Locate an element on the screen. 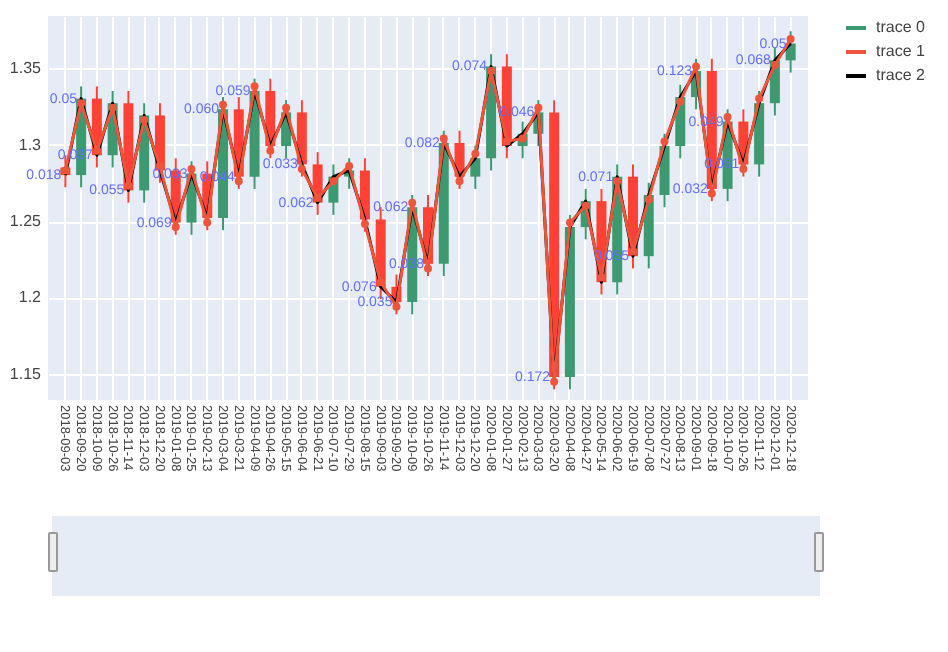 This screenshot has height=652, width=948. legend-label: trace 0 is located at coordinates (901, 27).